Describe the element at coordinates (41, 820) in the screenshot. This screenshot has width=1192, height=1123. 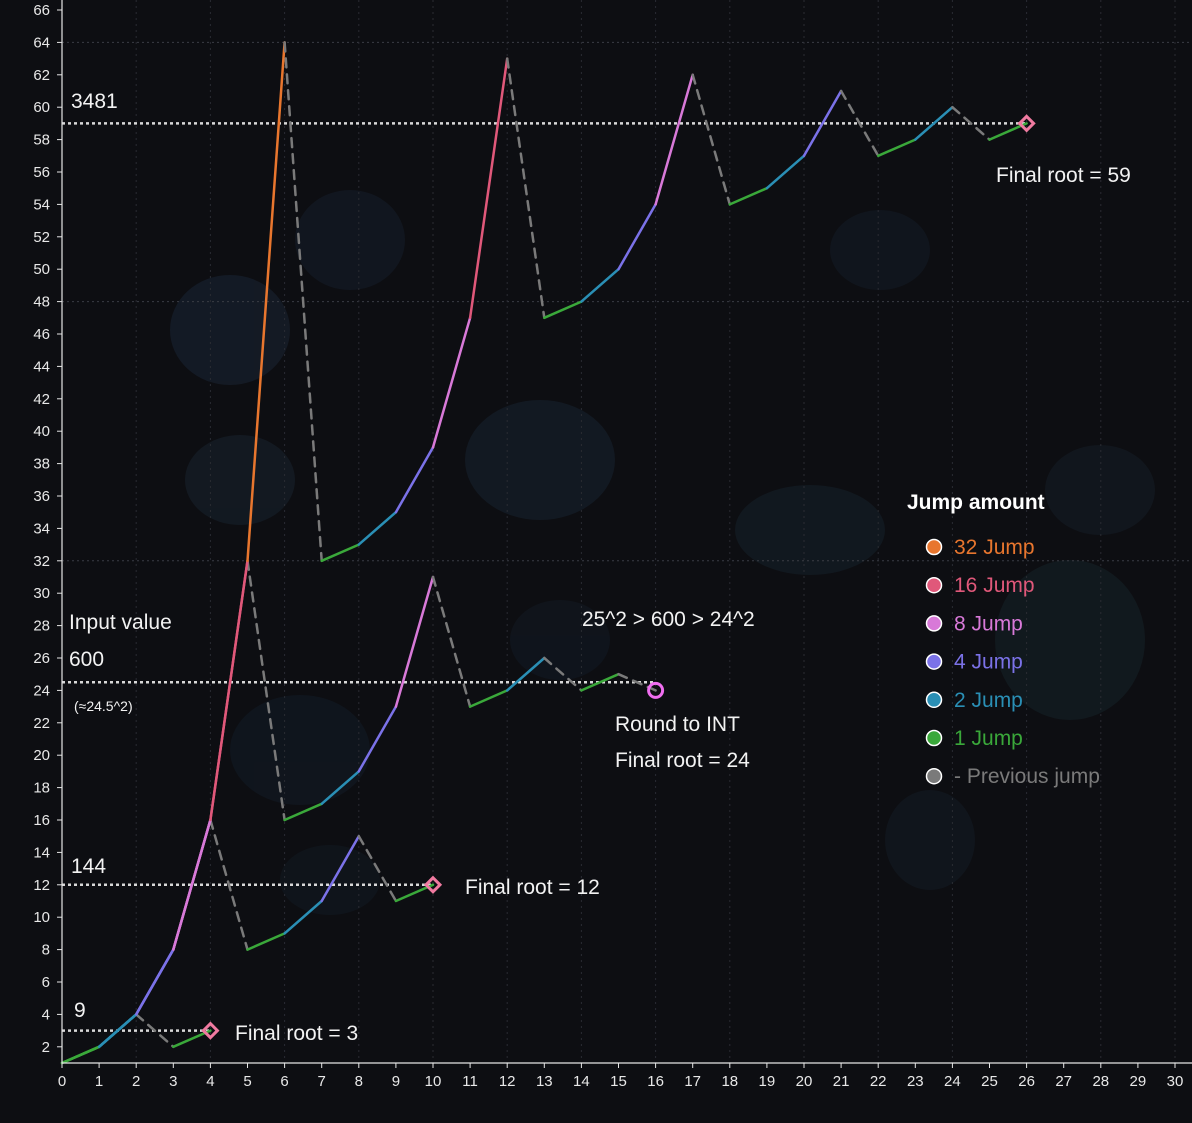
I see `y-tick-label: 16` at that location.